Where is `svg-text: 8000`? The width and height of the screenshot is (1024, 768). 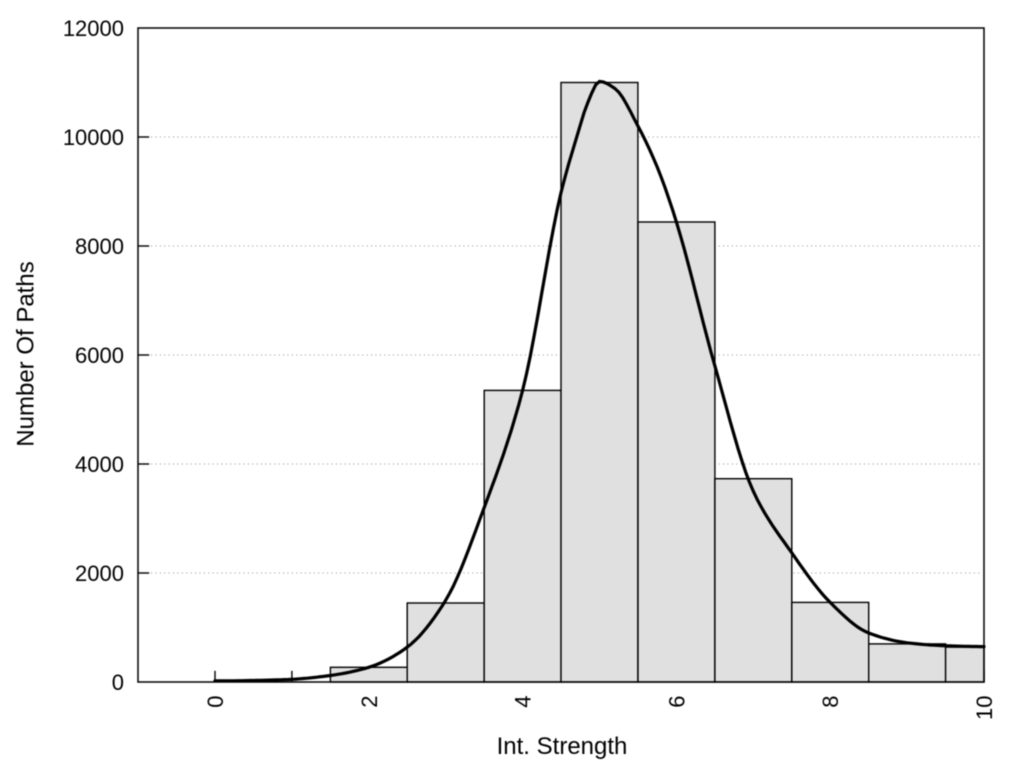
svg-text: 8000 is located at coordinates (99, 246).